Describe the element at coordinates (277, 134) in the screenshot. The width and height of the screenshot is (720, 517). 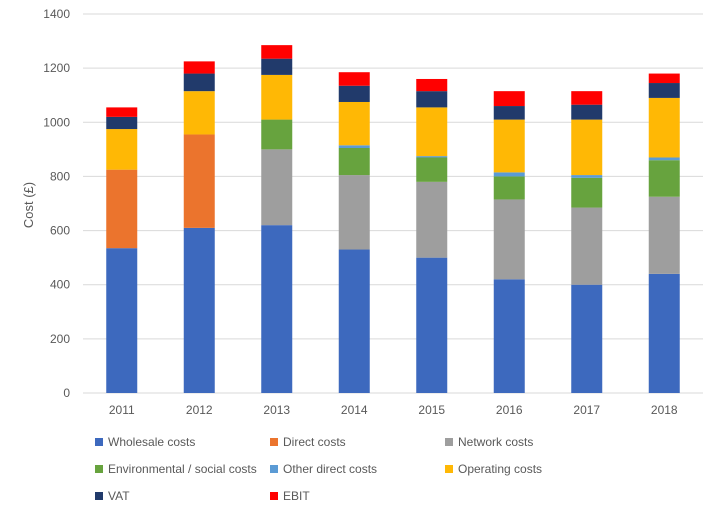
I see `bar-segment-environmental-social-costs-2013` at that location.